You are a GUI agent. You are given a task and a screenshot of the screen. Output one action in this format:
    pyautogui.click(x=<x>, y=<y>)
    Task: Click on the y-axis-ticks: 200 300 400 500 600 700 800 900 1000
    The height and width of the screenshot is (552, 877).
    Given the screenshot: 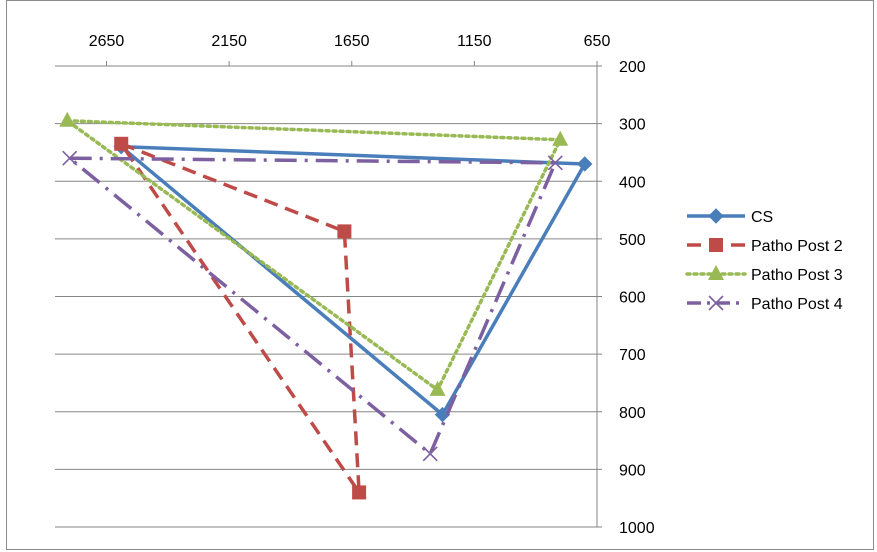 What is the action you would take?
    pyautogui.click(x=626, y=298)
    